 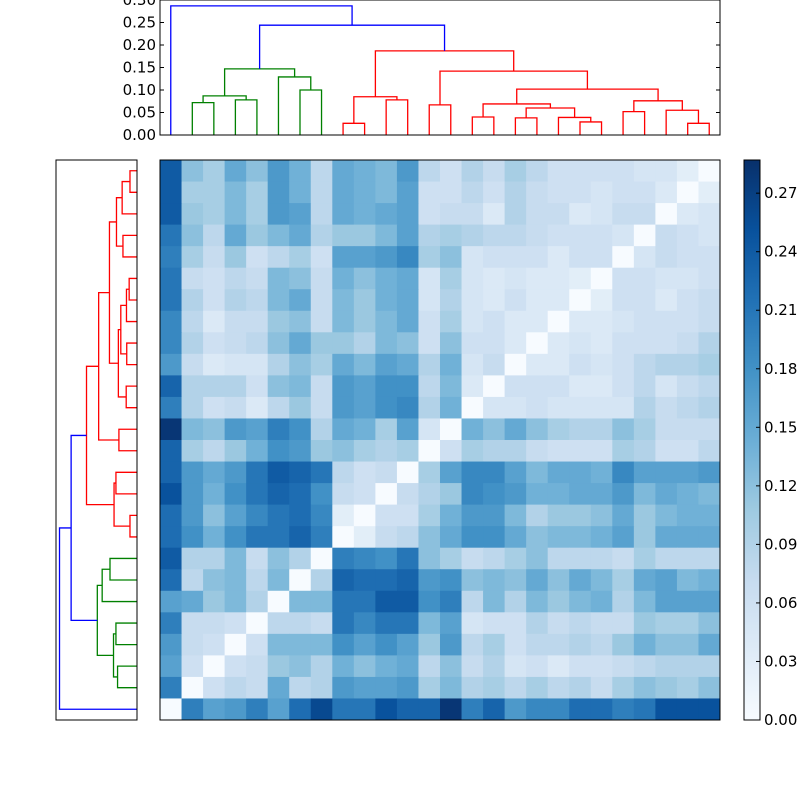 I want to click on colorbar-tick-label: 0.03, so click(x=780, y=661).